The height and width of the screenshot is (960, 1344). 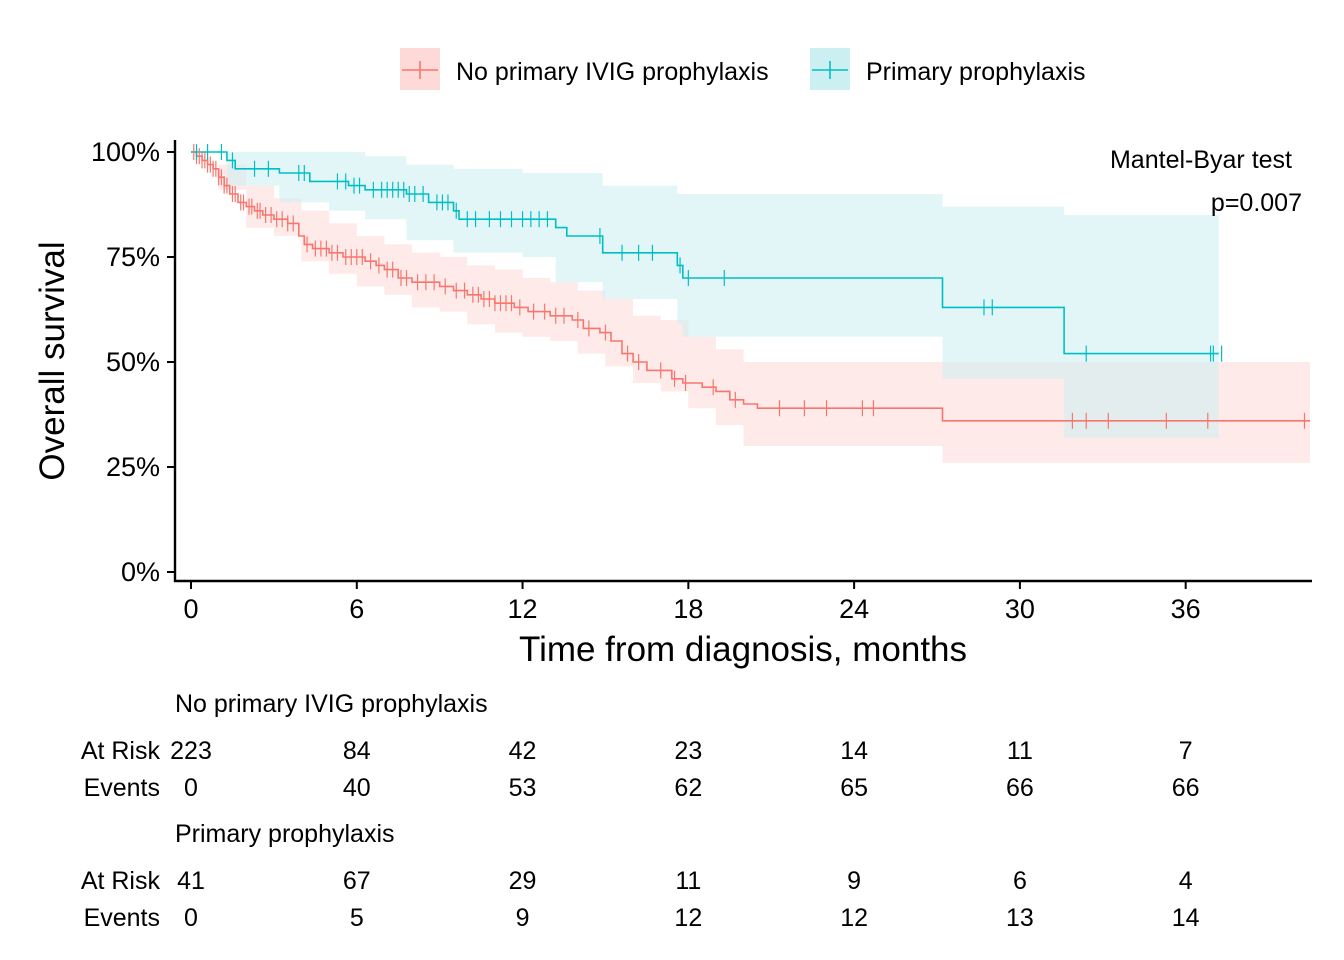 What do you see at coordinates (191, 751) in the screenshot?
I see `risk-table-cell: 223` at bounding box center [191, 751].